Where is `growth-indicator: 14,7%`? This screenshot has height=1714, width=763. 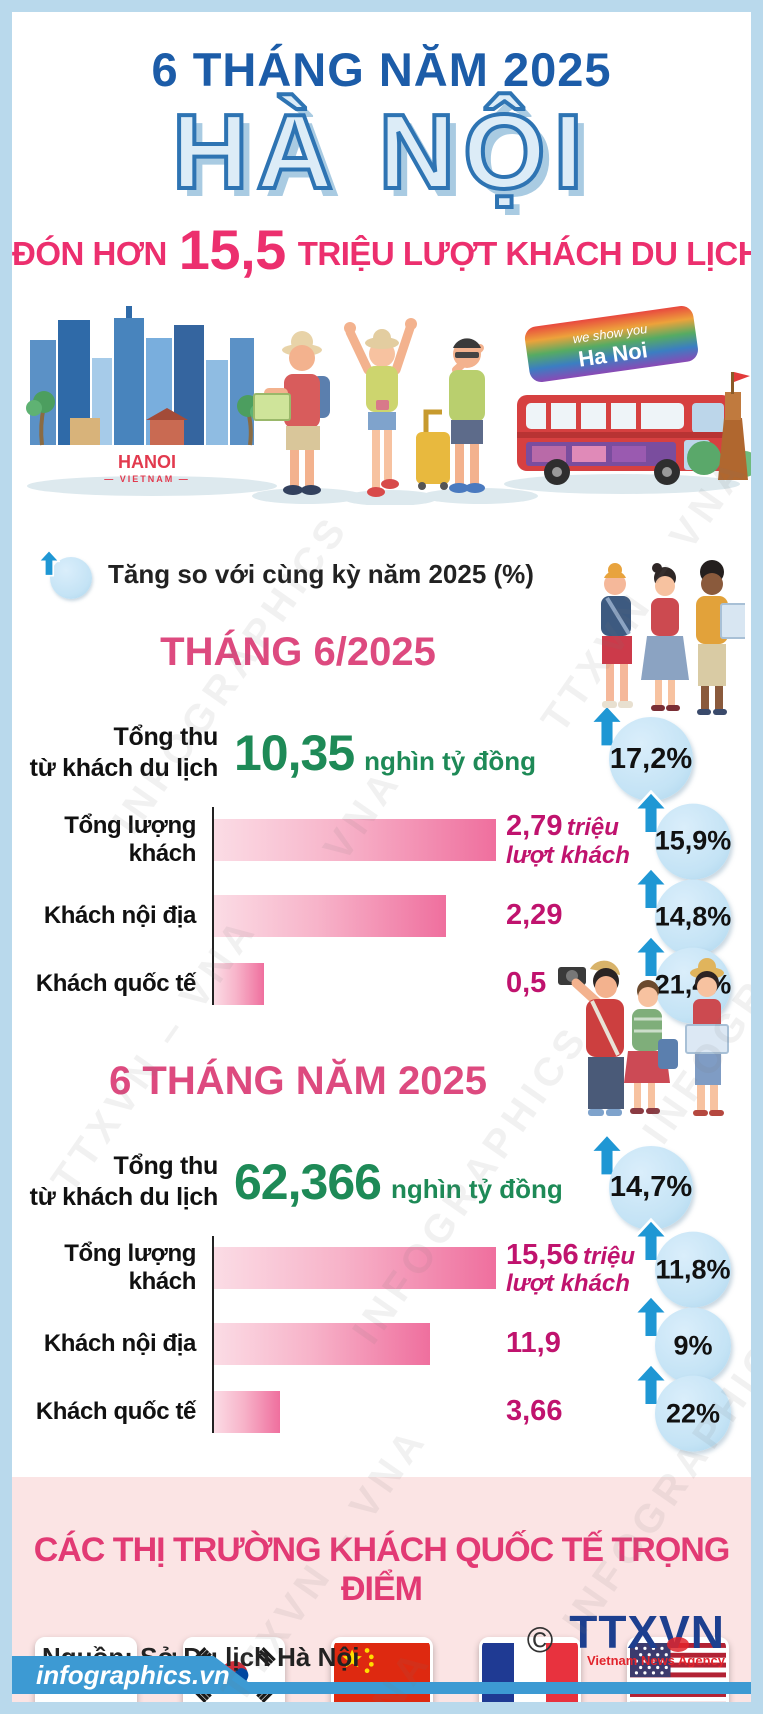 growth-indicator: 14,7% is located at coordinates (640, 1180).